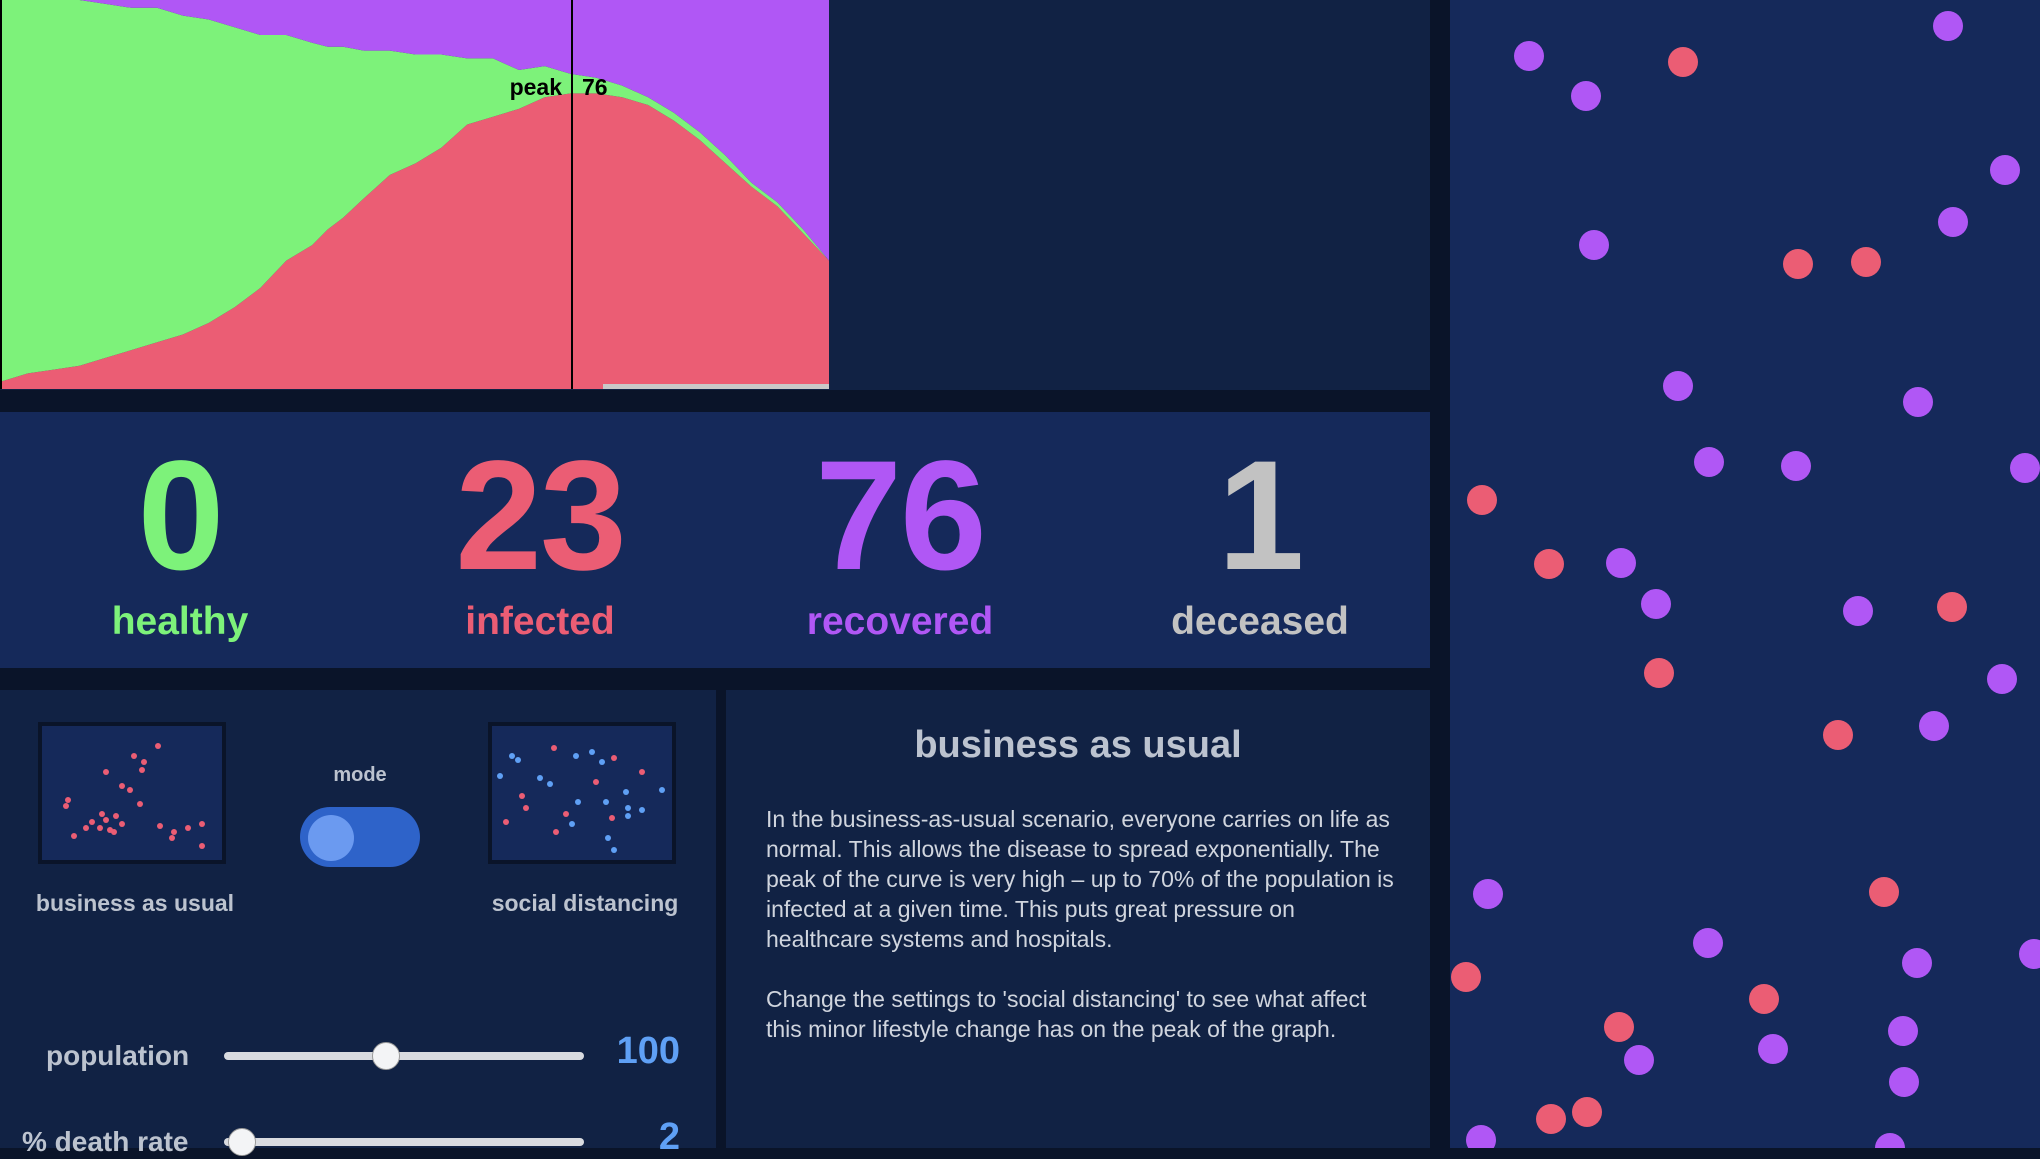 The image size is (2040, 1159). I want to click on recovered-count: 76, so click(901, 516).